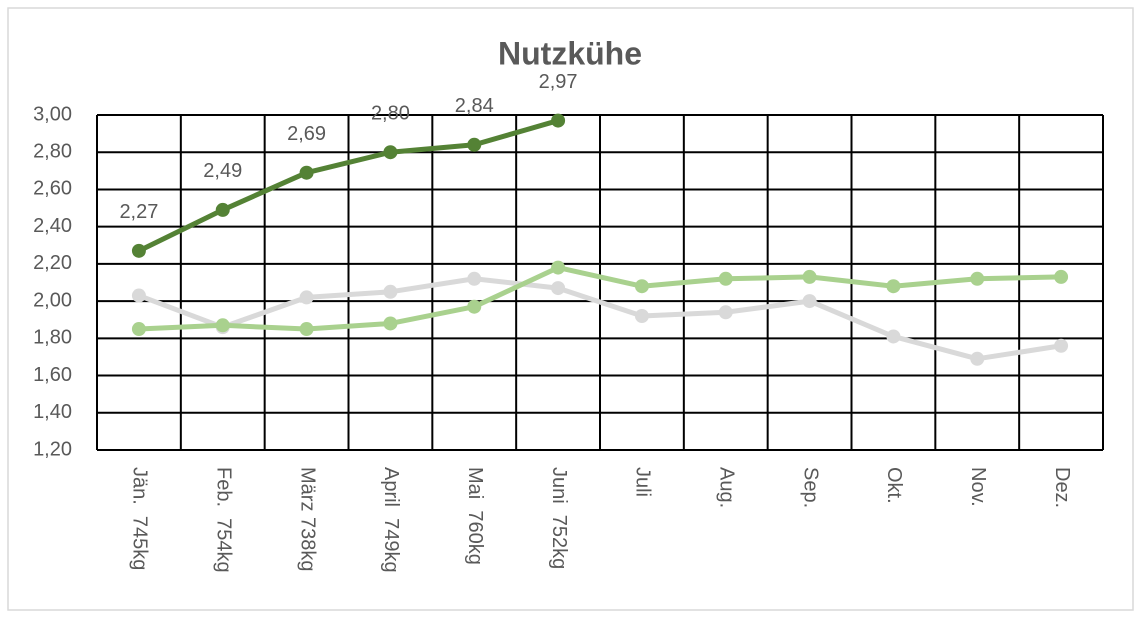  What do you see at coordinates (52, 114) in the screenshot?
I see `y-tick-label: 3,00` at bounding box center [52, 114].